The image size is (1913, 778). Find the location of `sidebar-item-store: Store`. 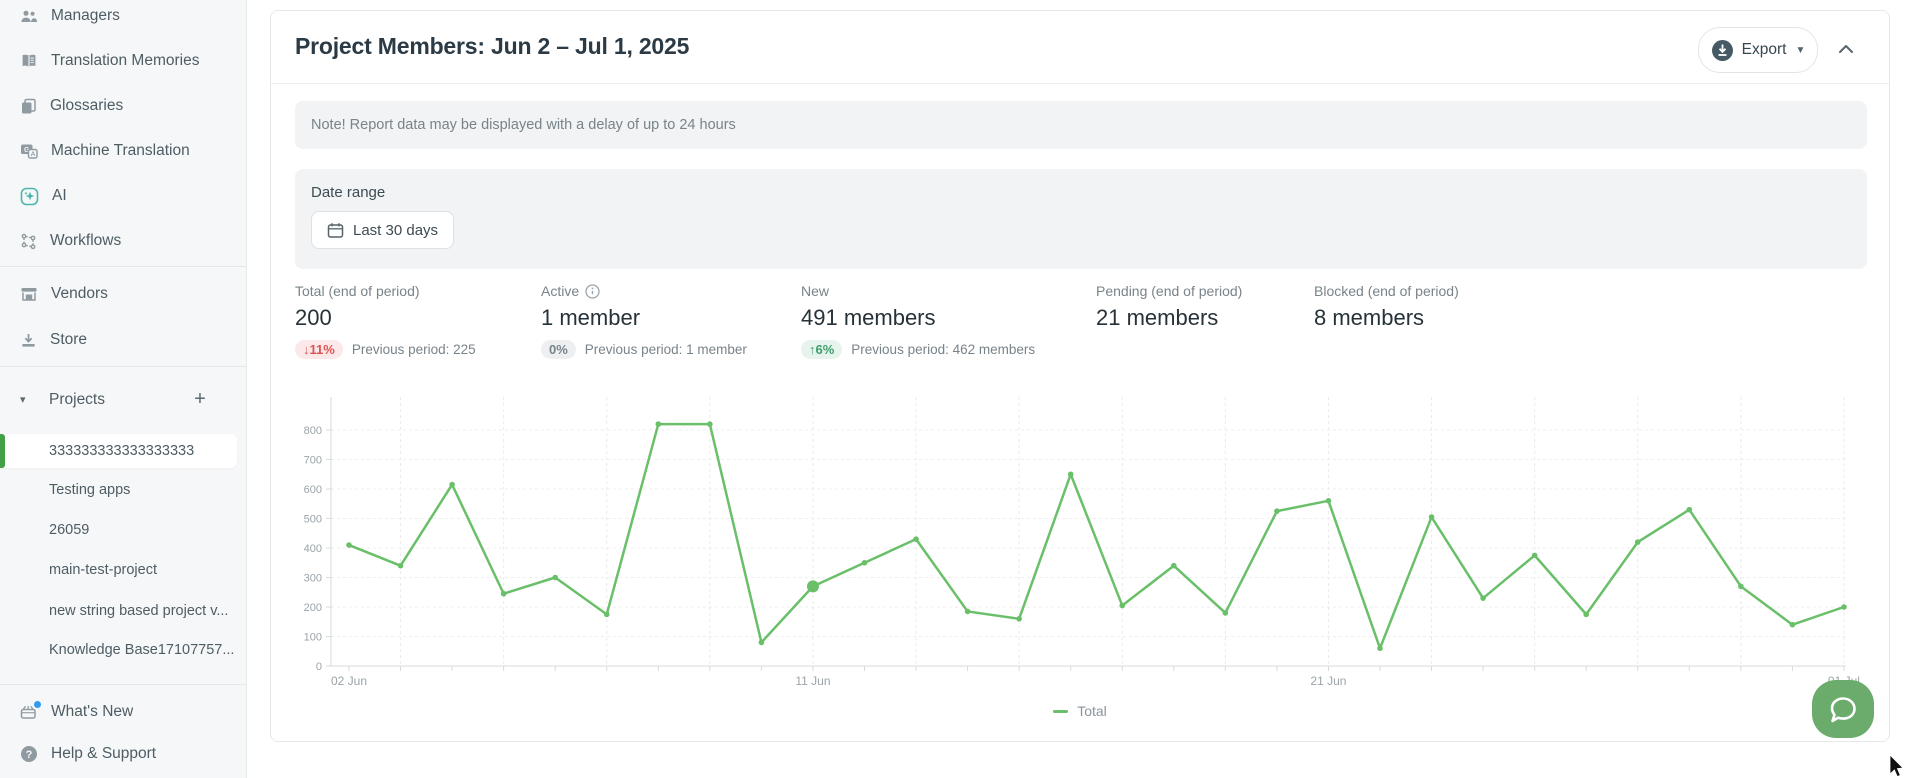

sidebar-item-store: Store is located at coordinates (123, 340).